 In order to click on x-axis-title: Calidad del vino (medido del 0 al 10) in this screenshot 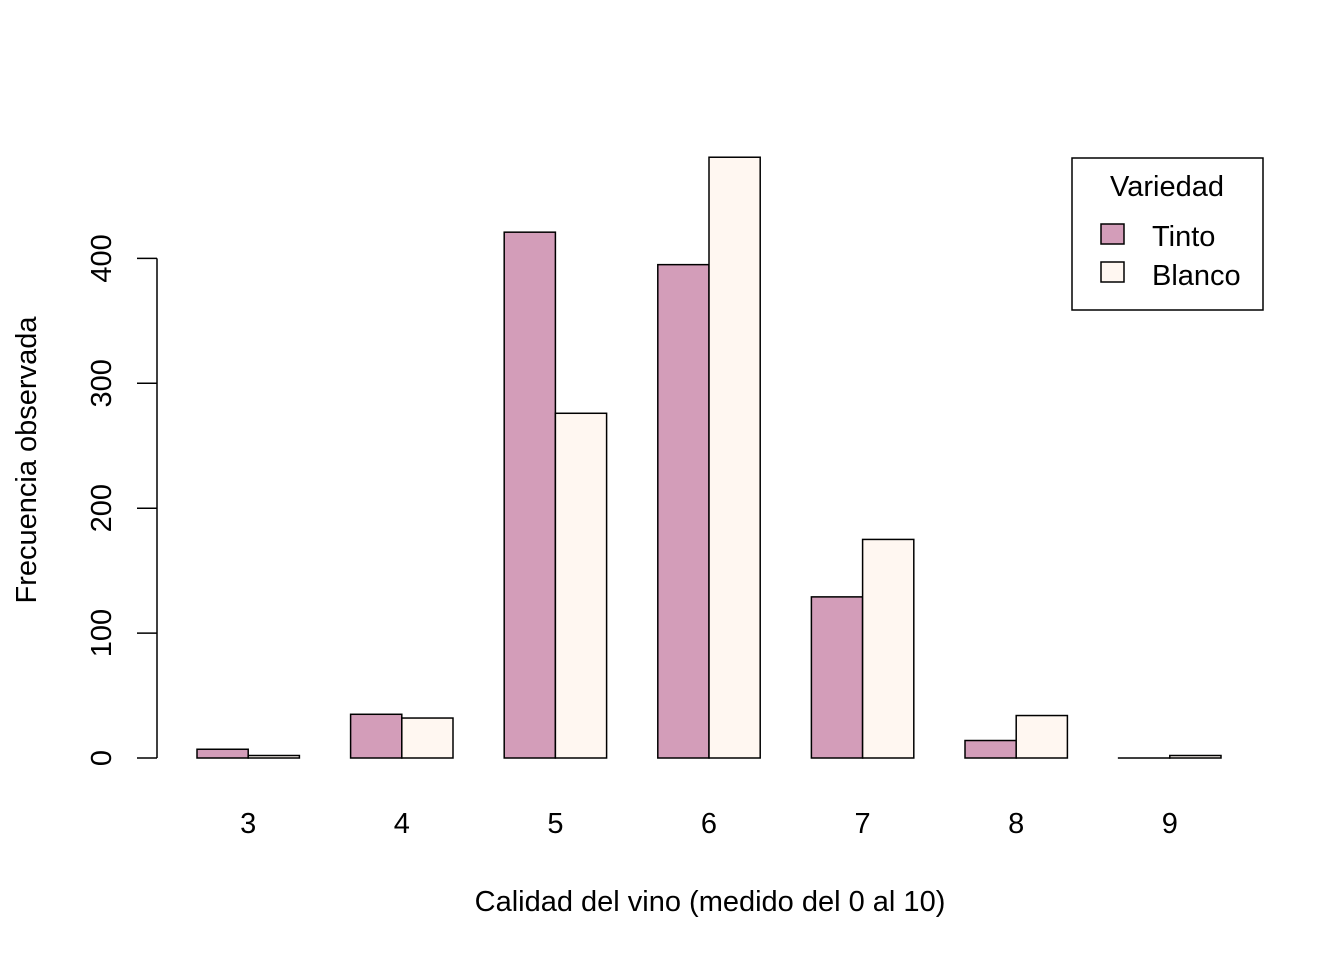, I will do `click(710, 902)`.